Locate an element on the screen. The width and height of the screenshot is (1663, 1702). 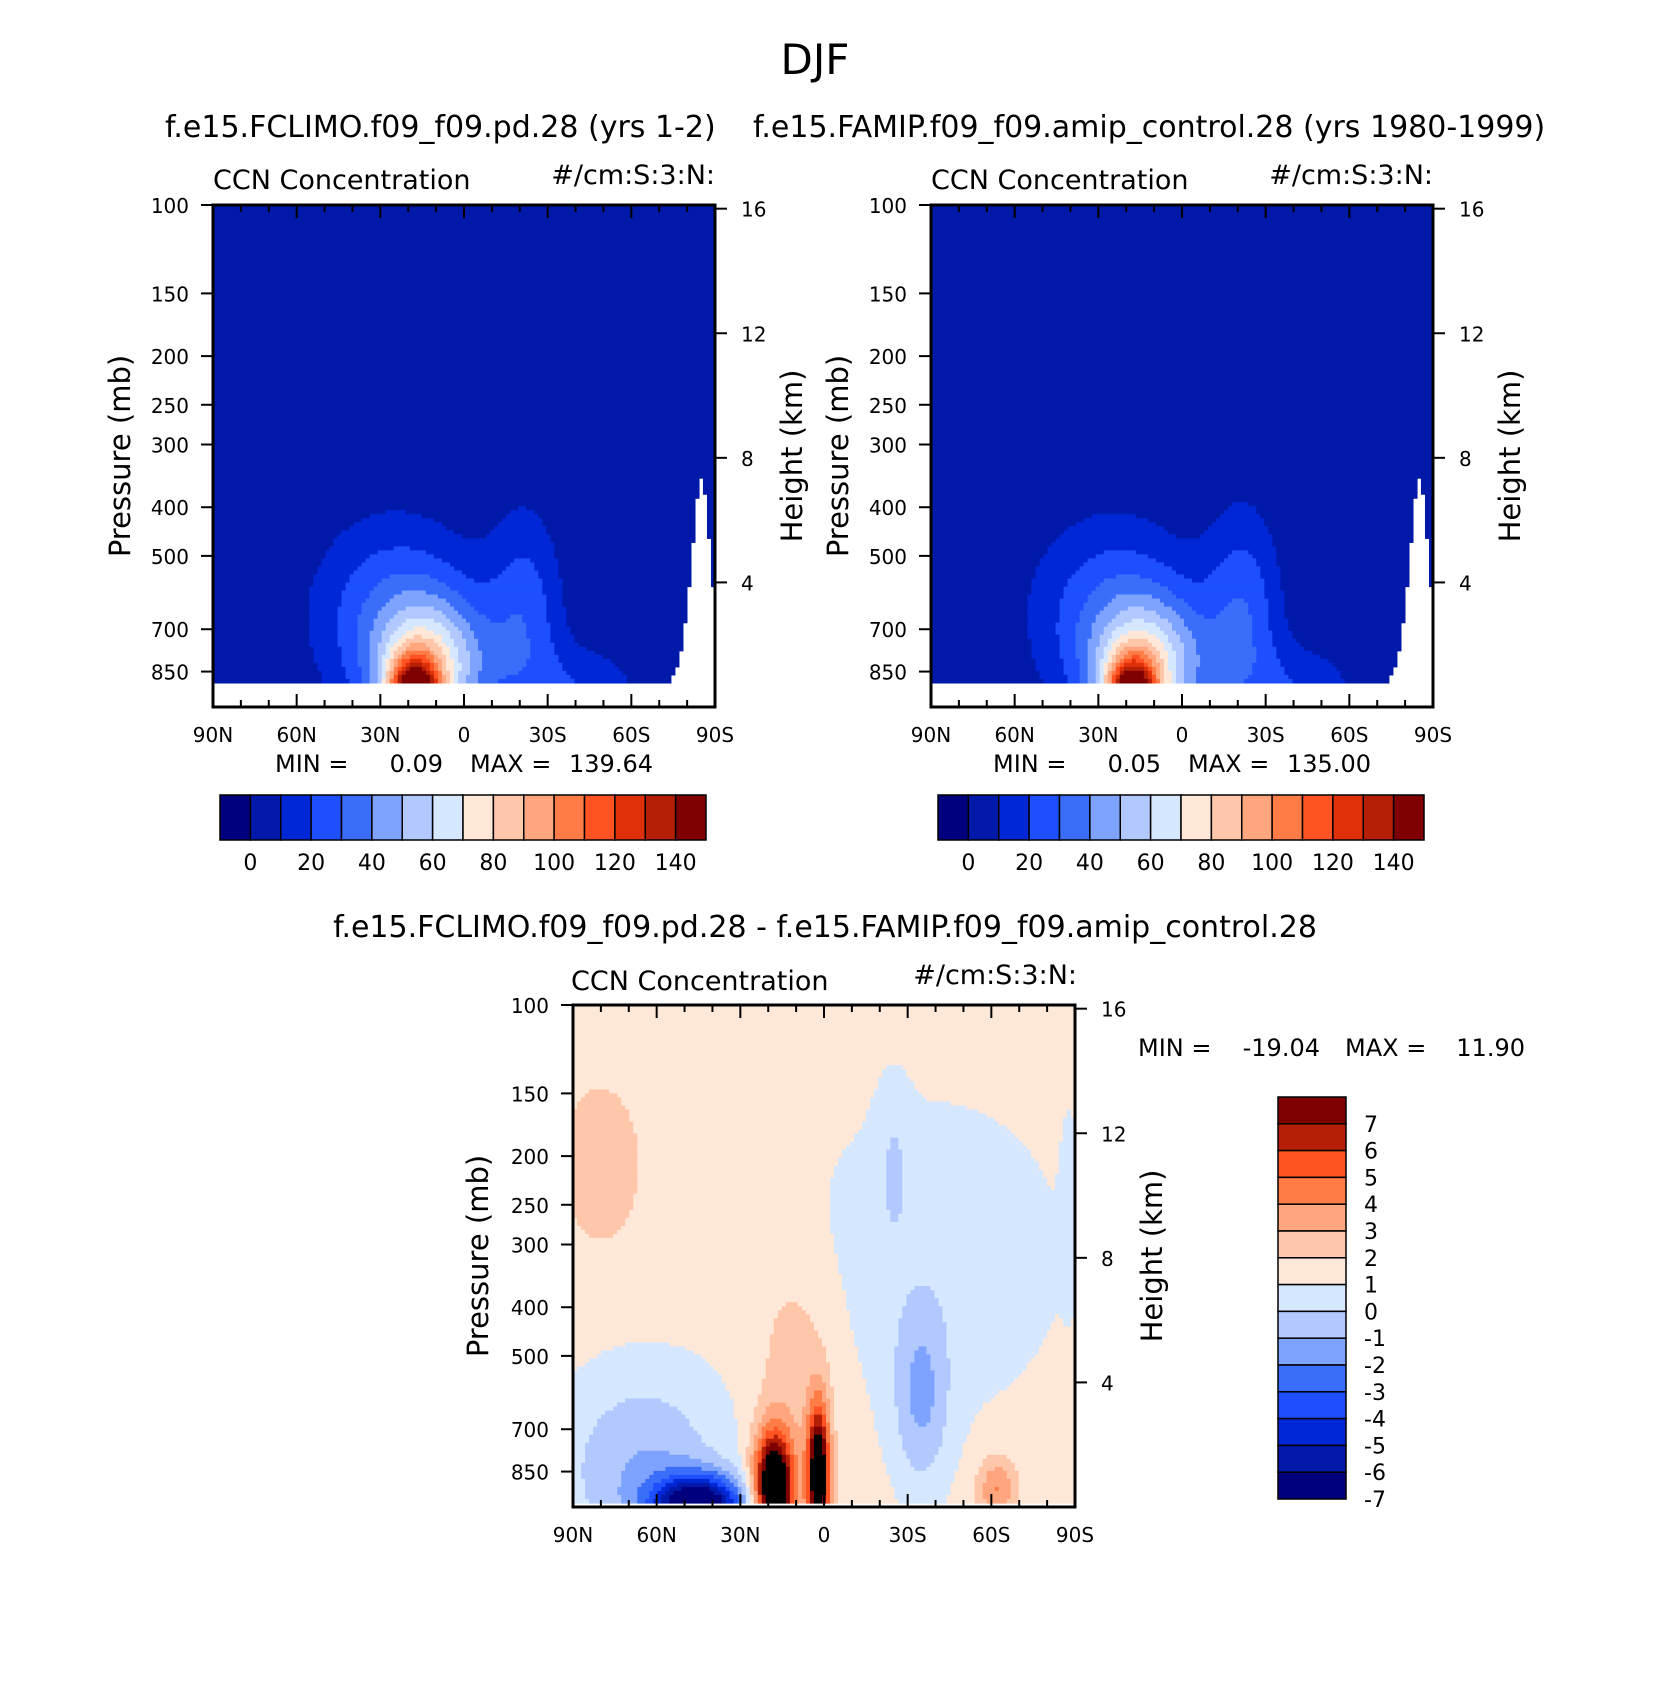
colorbar-swatch is located at coordinates (599, 817).